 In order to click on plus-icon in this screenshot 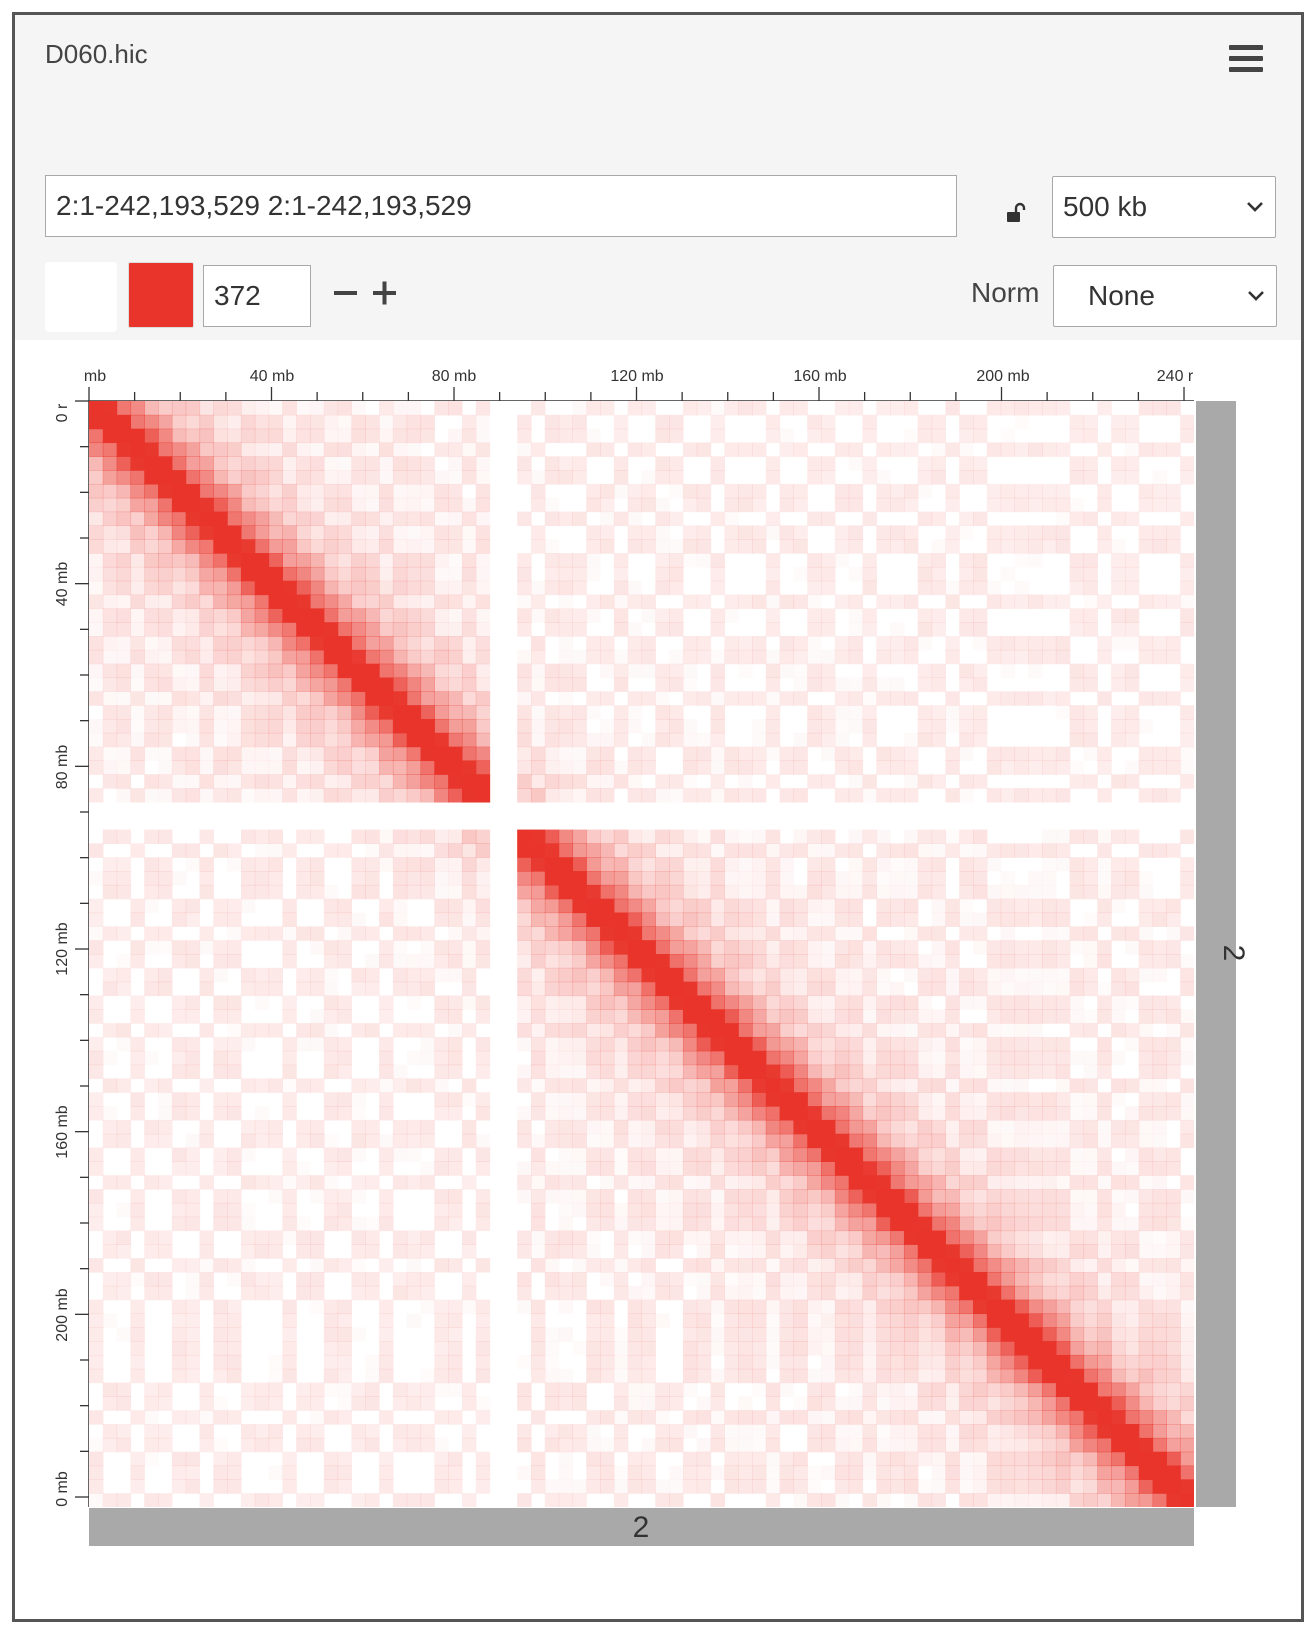, I will do `click(385, 293)`.